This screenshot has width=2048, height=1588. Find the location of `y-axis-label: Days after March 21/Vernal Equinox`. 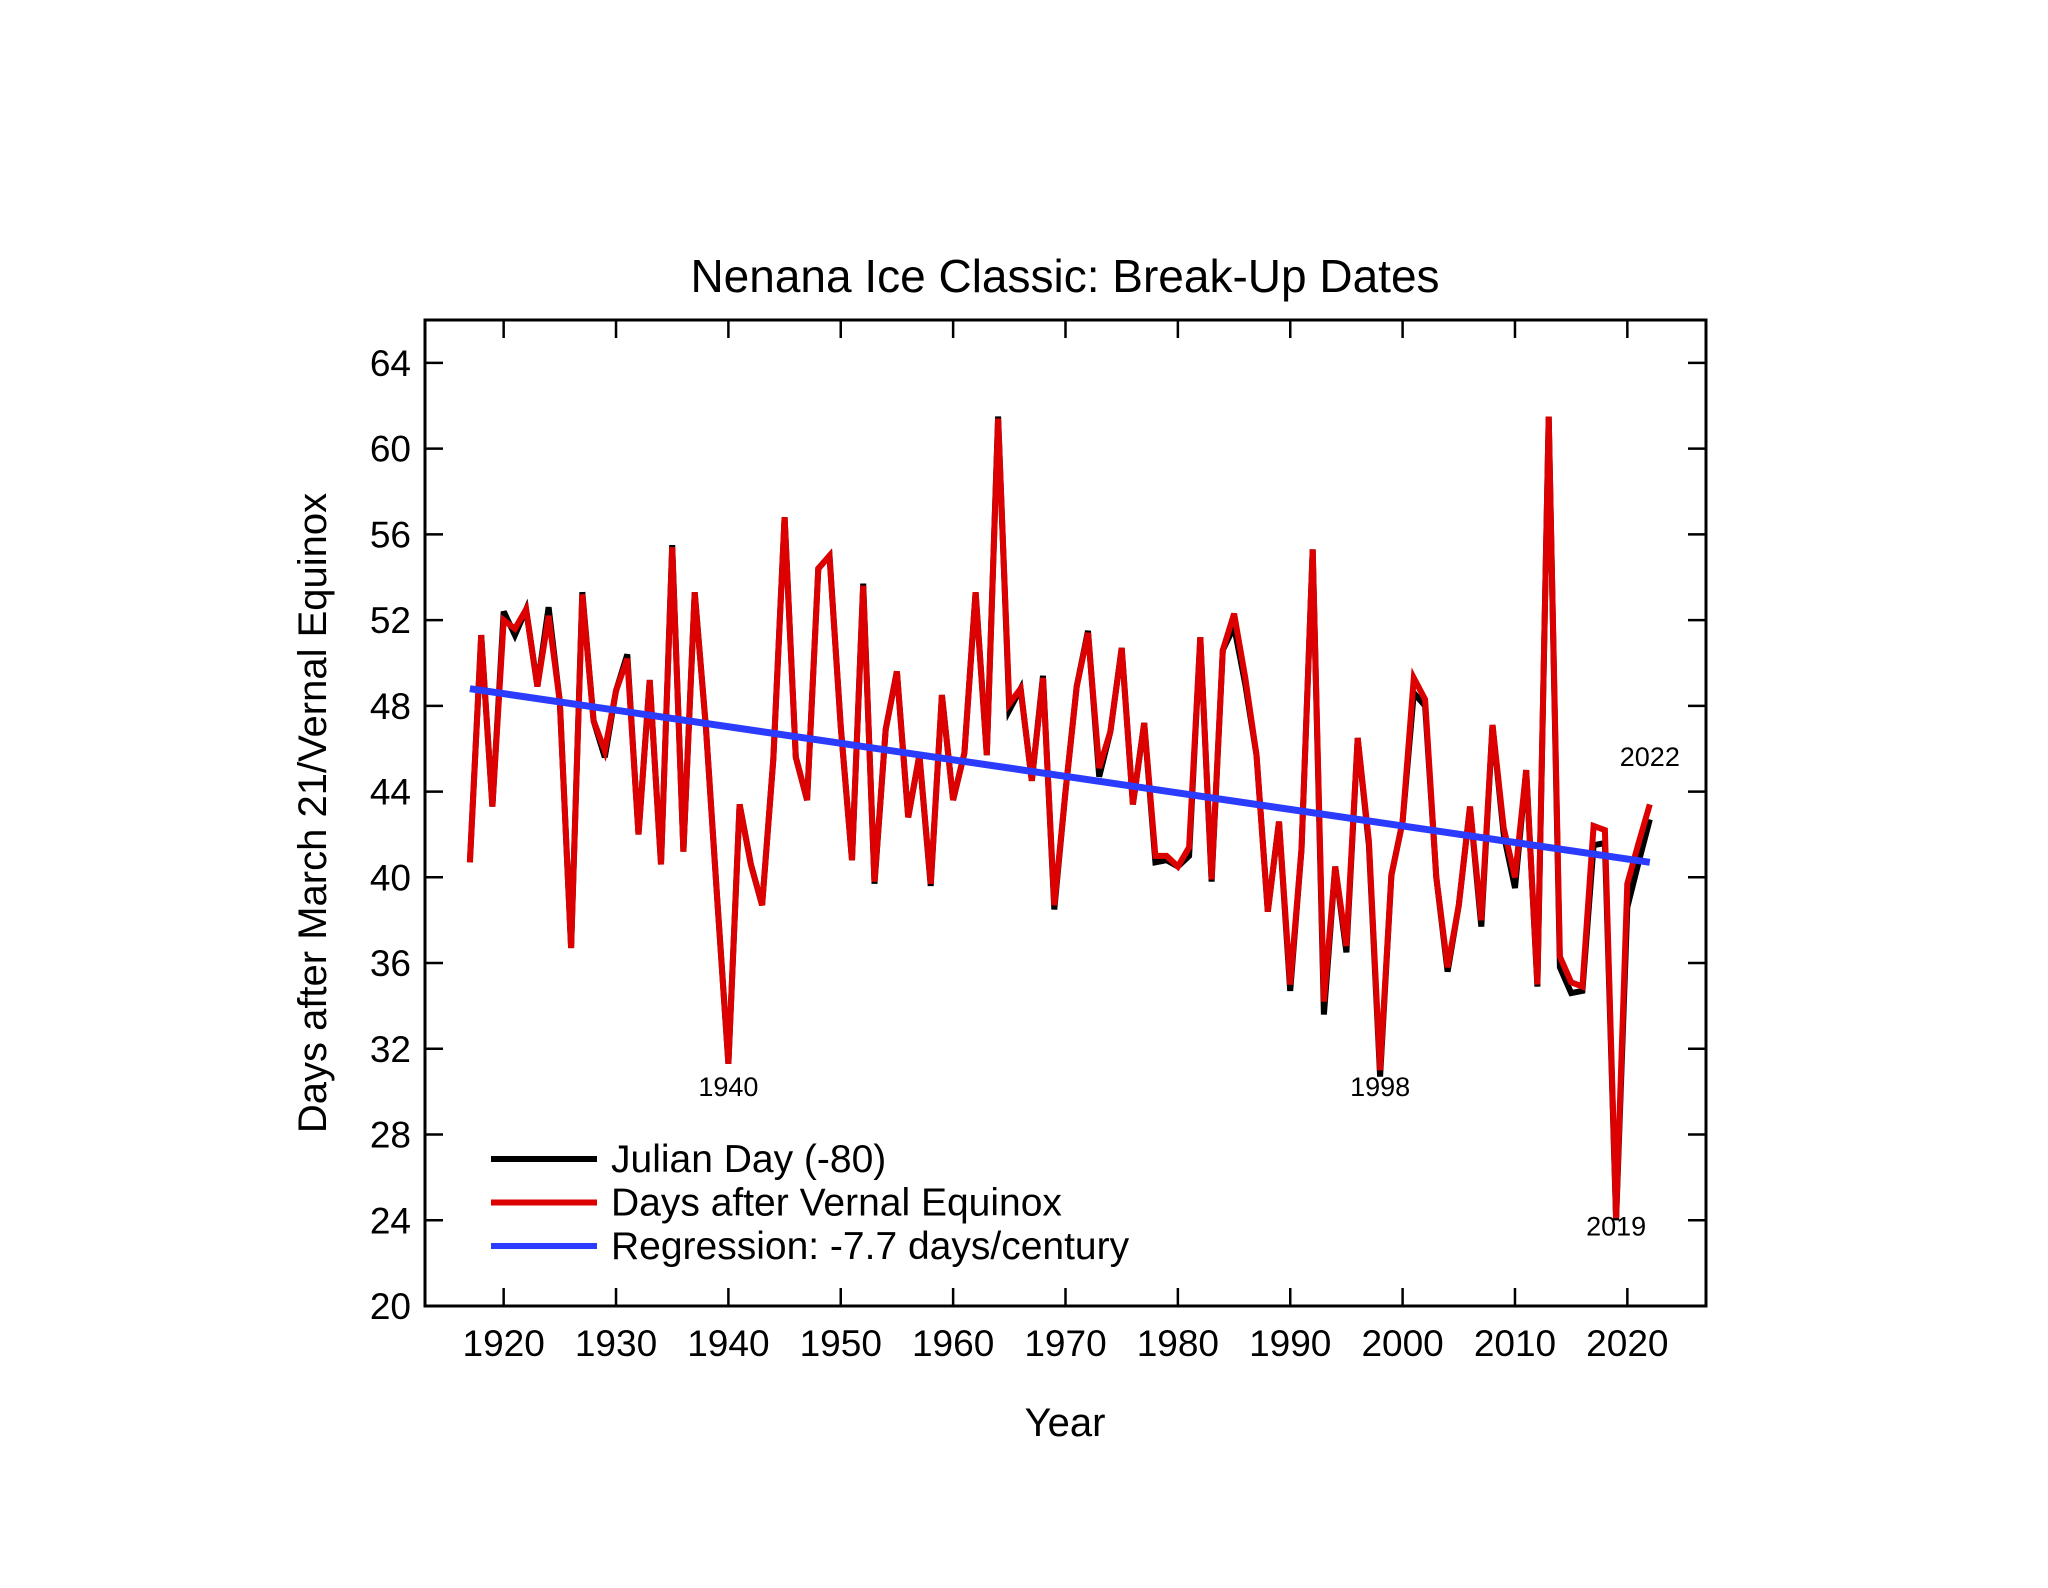

y-axis-label: Days after March 21/Vernal Equinox is located at coordinates (313, 813).